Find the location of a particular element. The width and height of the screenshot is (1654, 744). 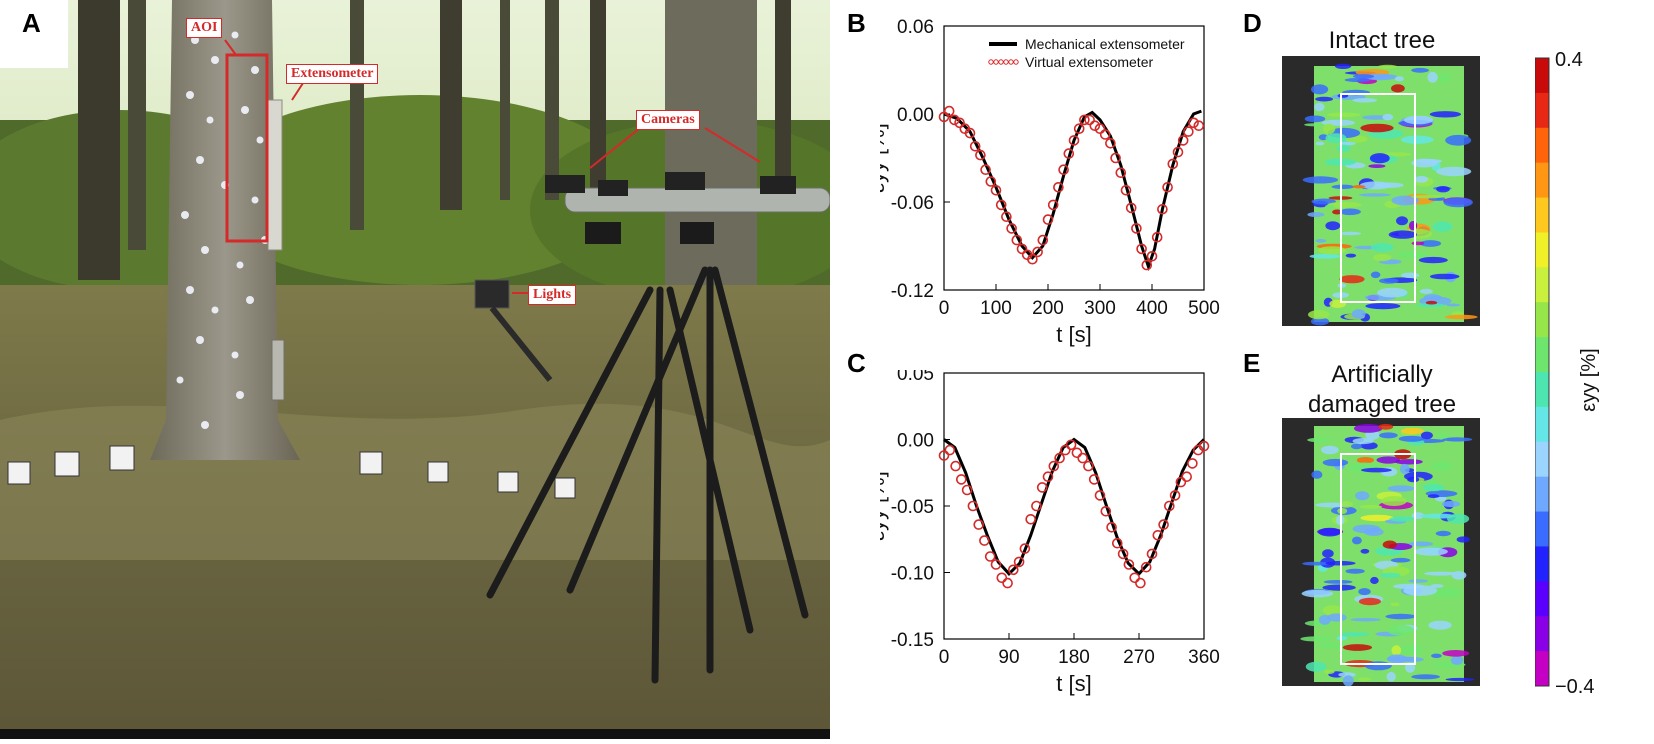

legend-entry: Mechanical extensometer is located at coordinates (1105, 44).